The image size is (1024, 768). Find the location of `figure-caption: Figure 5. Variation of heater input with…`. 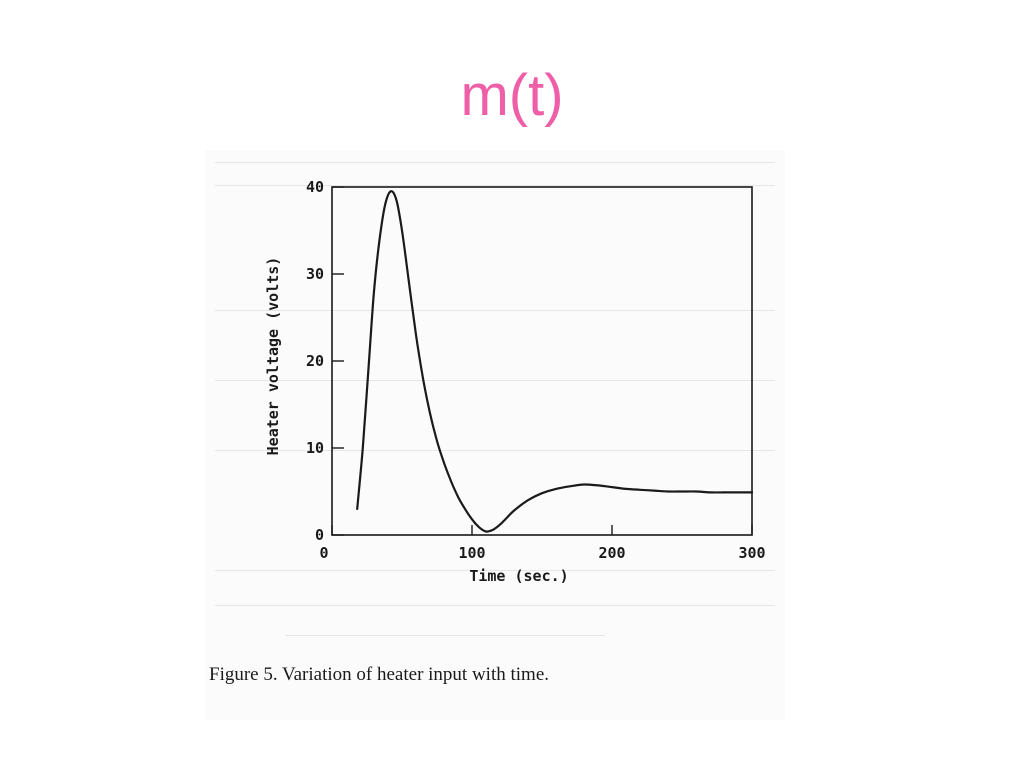

figure-caption: Figure 5. Variation of heater input with… is located at coordinates (379, 674).